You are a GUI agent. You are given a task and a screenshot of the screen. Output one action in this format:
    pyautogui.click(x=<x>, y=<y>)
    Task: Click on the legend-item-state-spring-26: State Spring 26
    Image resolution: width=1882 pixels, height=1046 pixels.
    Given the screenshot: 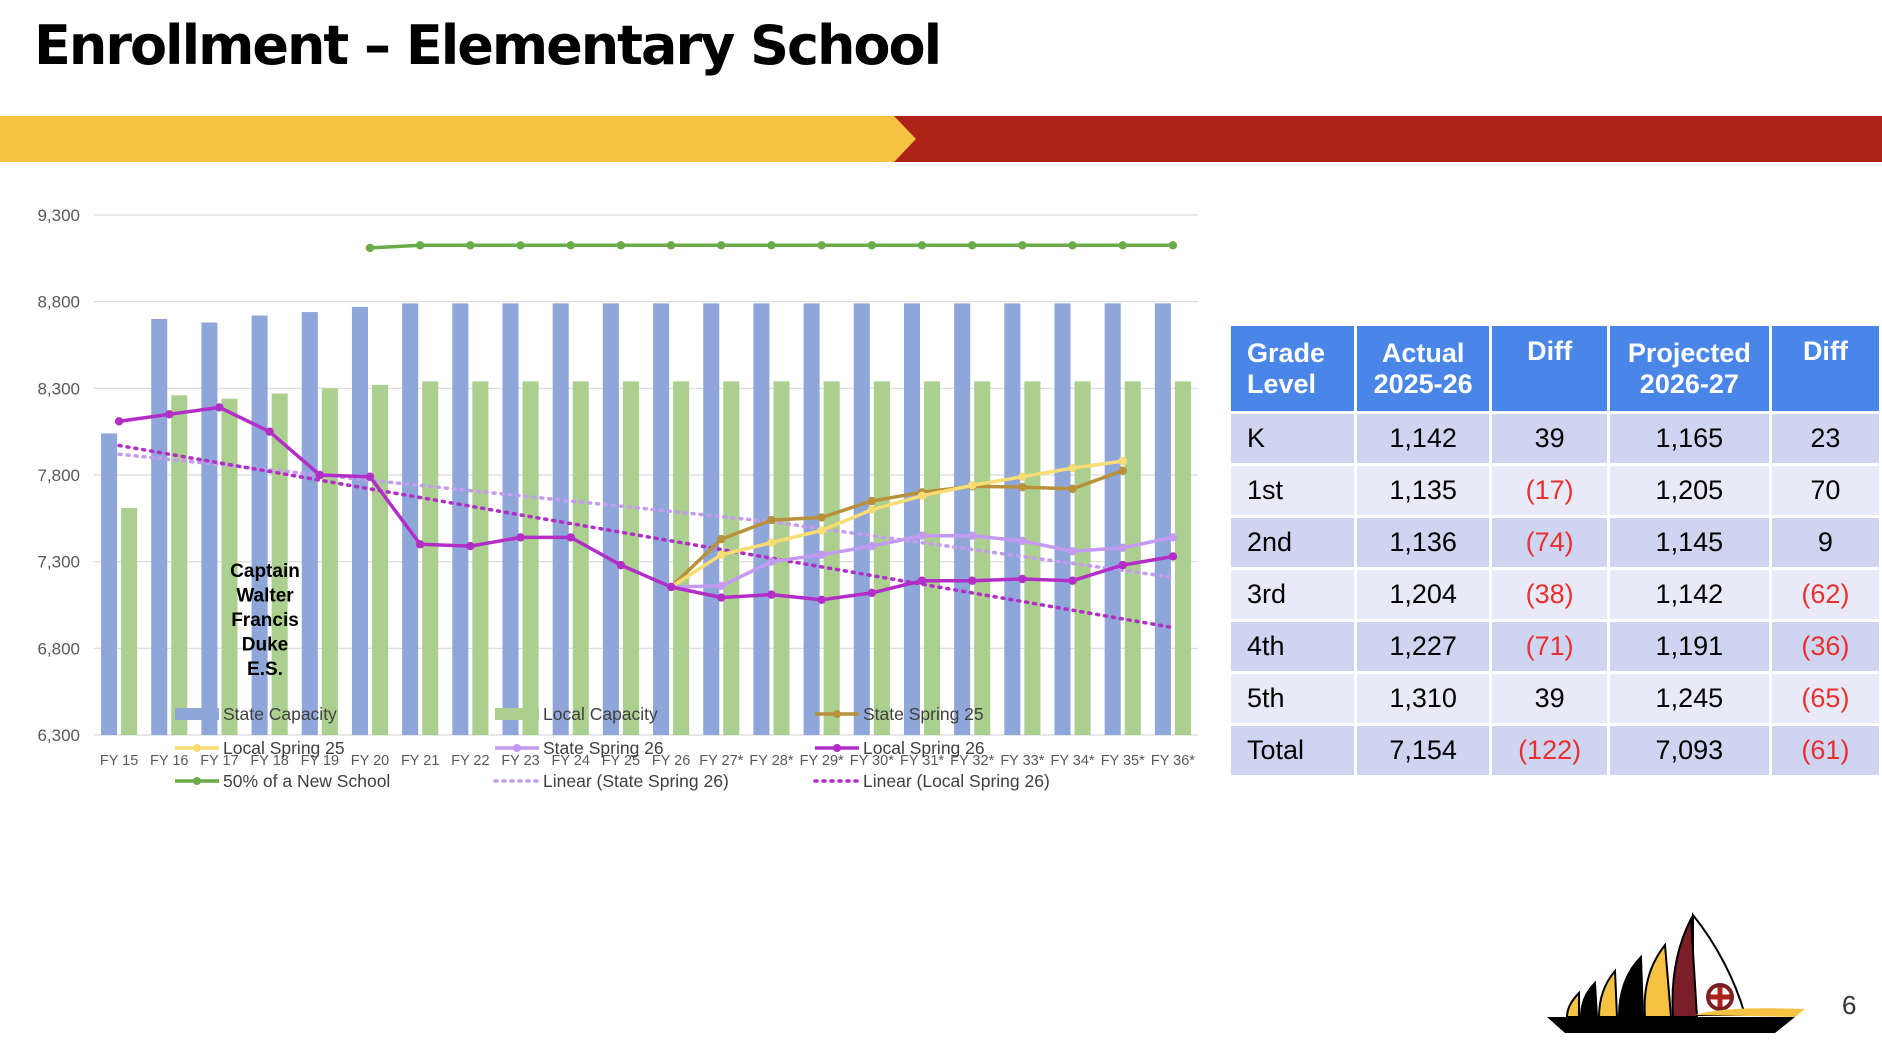 What is the action you would take?
    pyautogui.click(x=579, y=748)
    